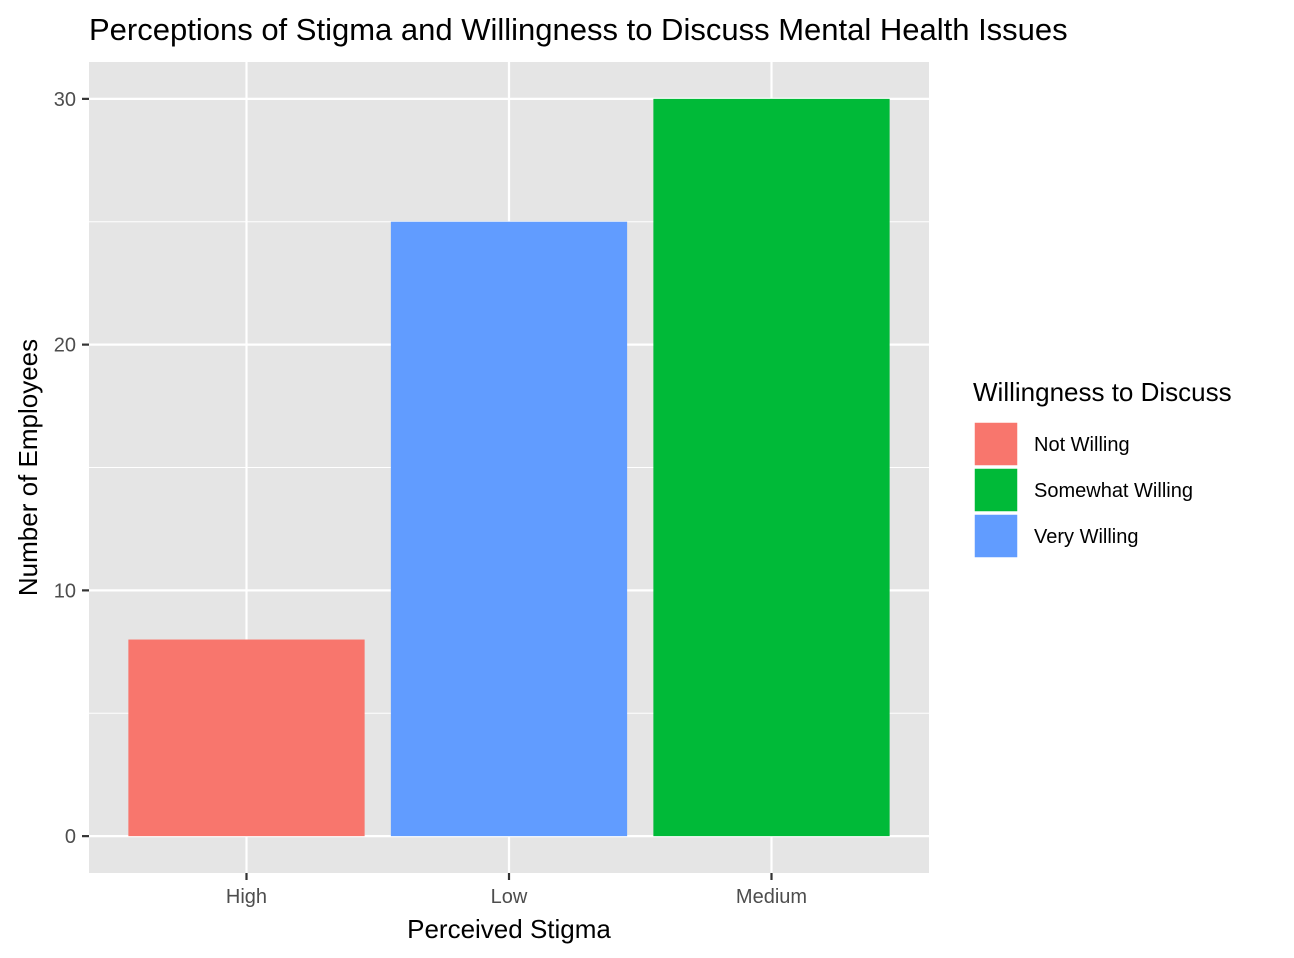 The image size is (1294, 958). Describe the element at coordinates (1113, 491) in the screenshot. I see `legend-label: Somewhat Willing` at that location.